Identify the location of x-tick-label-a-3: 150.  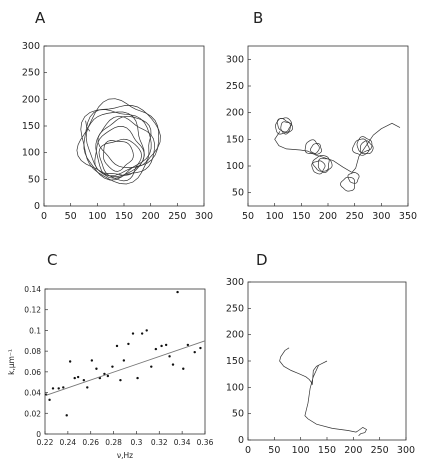
(124, 216).